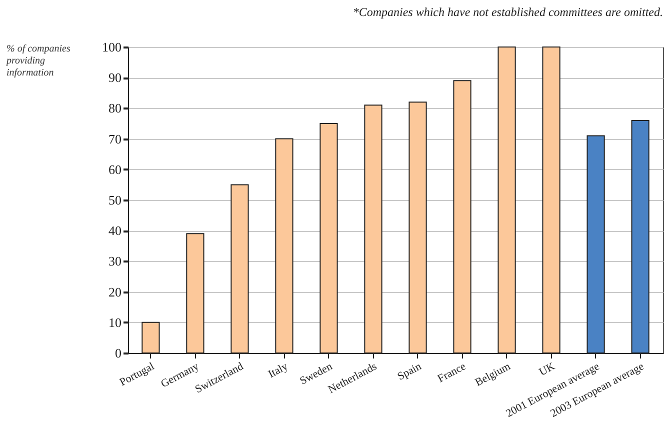 The width and height of the screenshot is (670, 428). I want to click on y-tick-label: 50, so click(115, 200).